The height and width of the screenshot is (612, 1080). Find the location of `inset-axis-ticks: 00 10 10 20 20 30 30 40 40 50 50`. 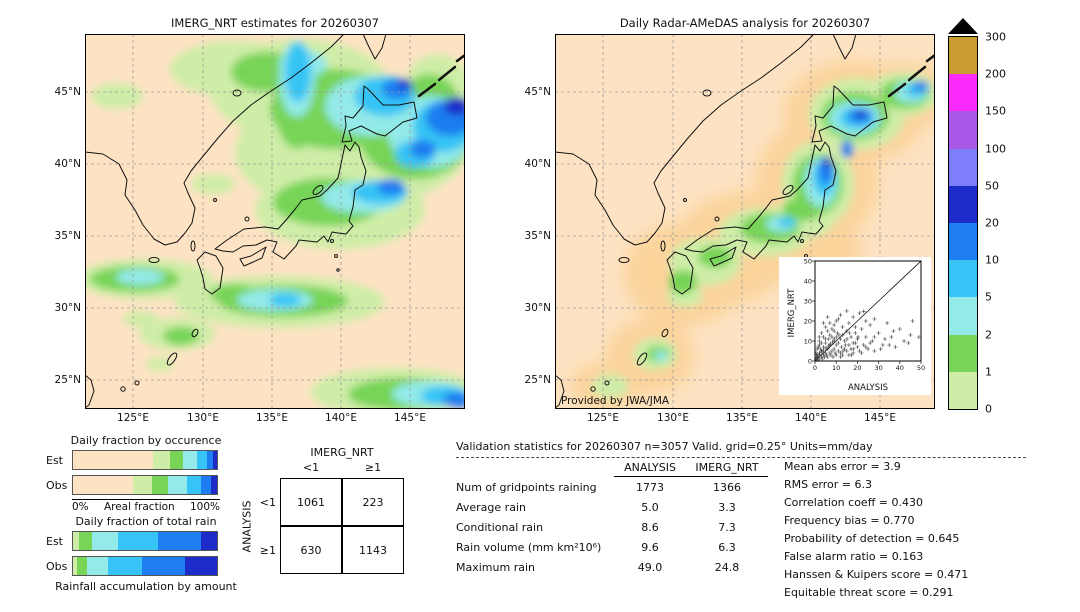

inset-axis-ticks: 00 10 10 20 20 30 30 40 40 50 50 is located at coordinates (864, 315).